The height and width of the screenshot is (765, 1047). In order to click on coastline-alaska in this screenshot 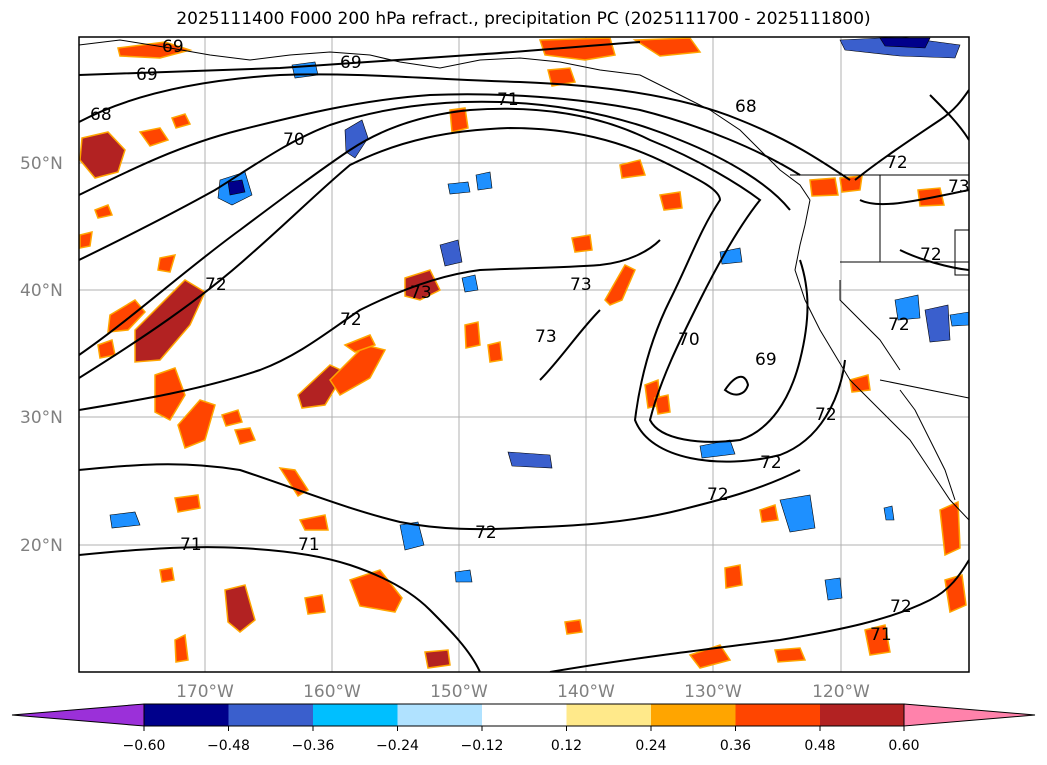, I will do `click(445, 120)`.